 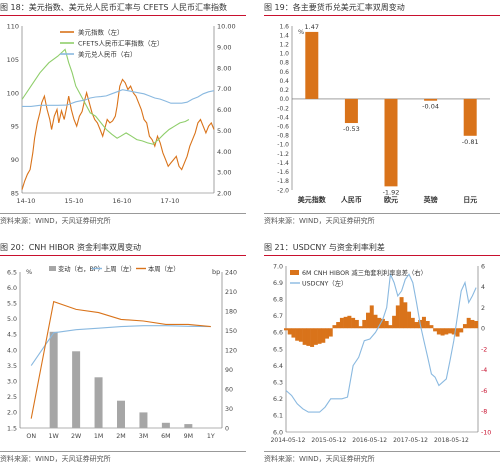 What do you see at coordinates (410, 440) in the screenshot?
I see `x-tick: 2017-05-12` at bounding box center [410, 440].